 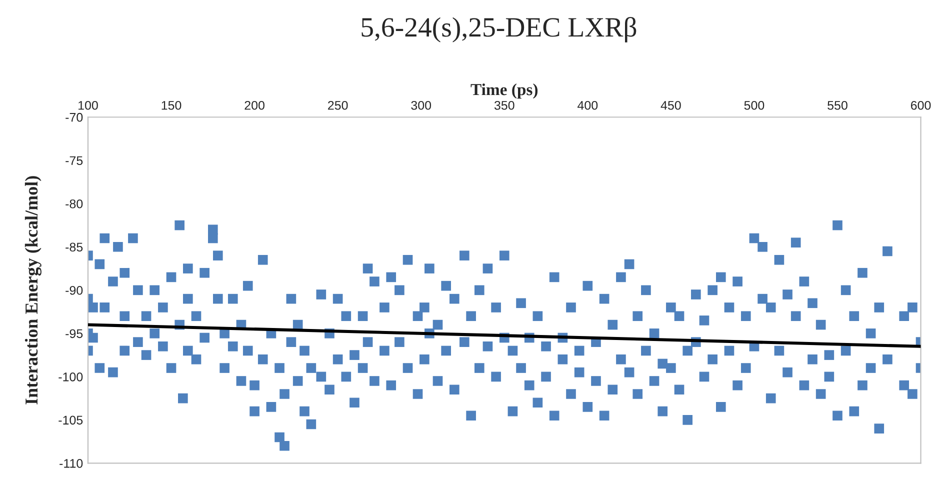 What do you see at coordinates (670, 105) in the screenshot?
I see `x-tick-label: 450` at bounding box center [670, 105].